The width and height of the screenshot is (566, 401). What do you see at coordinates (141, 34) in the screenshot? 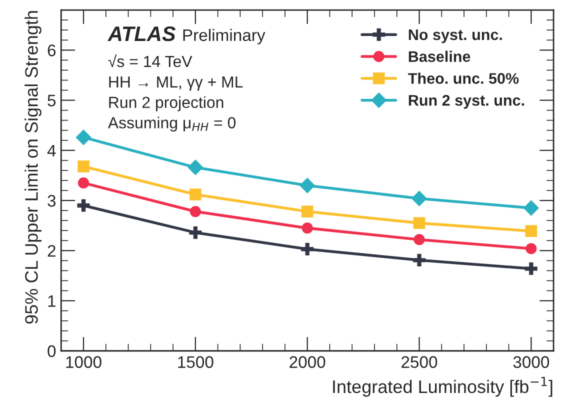
I see `annotation: ATLAS` at bounding box center [141, 34].